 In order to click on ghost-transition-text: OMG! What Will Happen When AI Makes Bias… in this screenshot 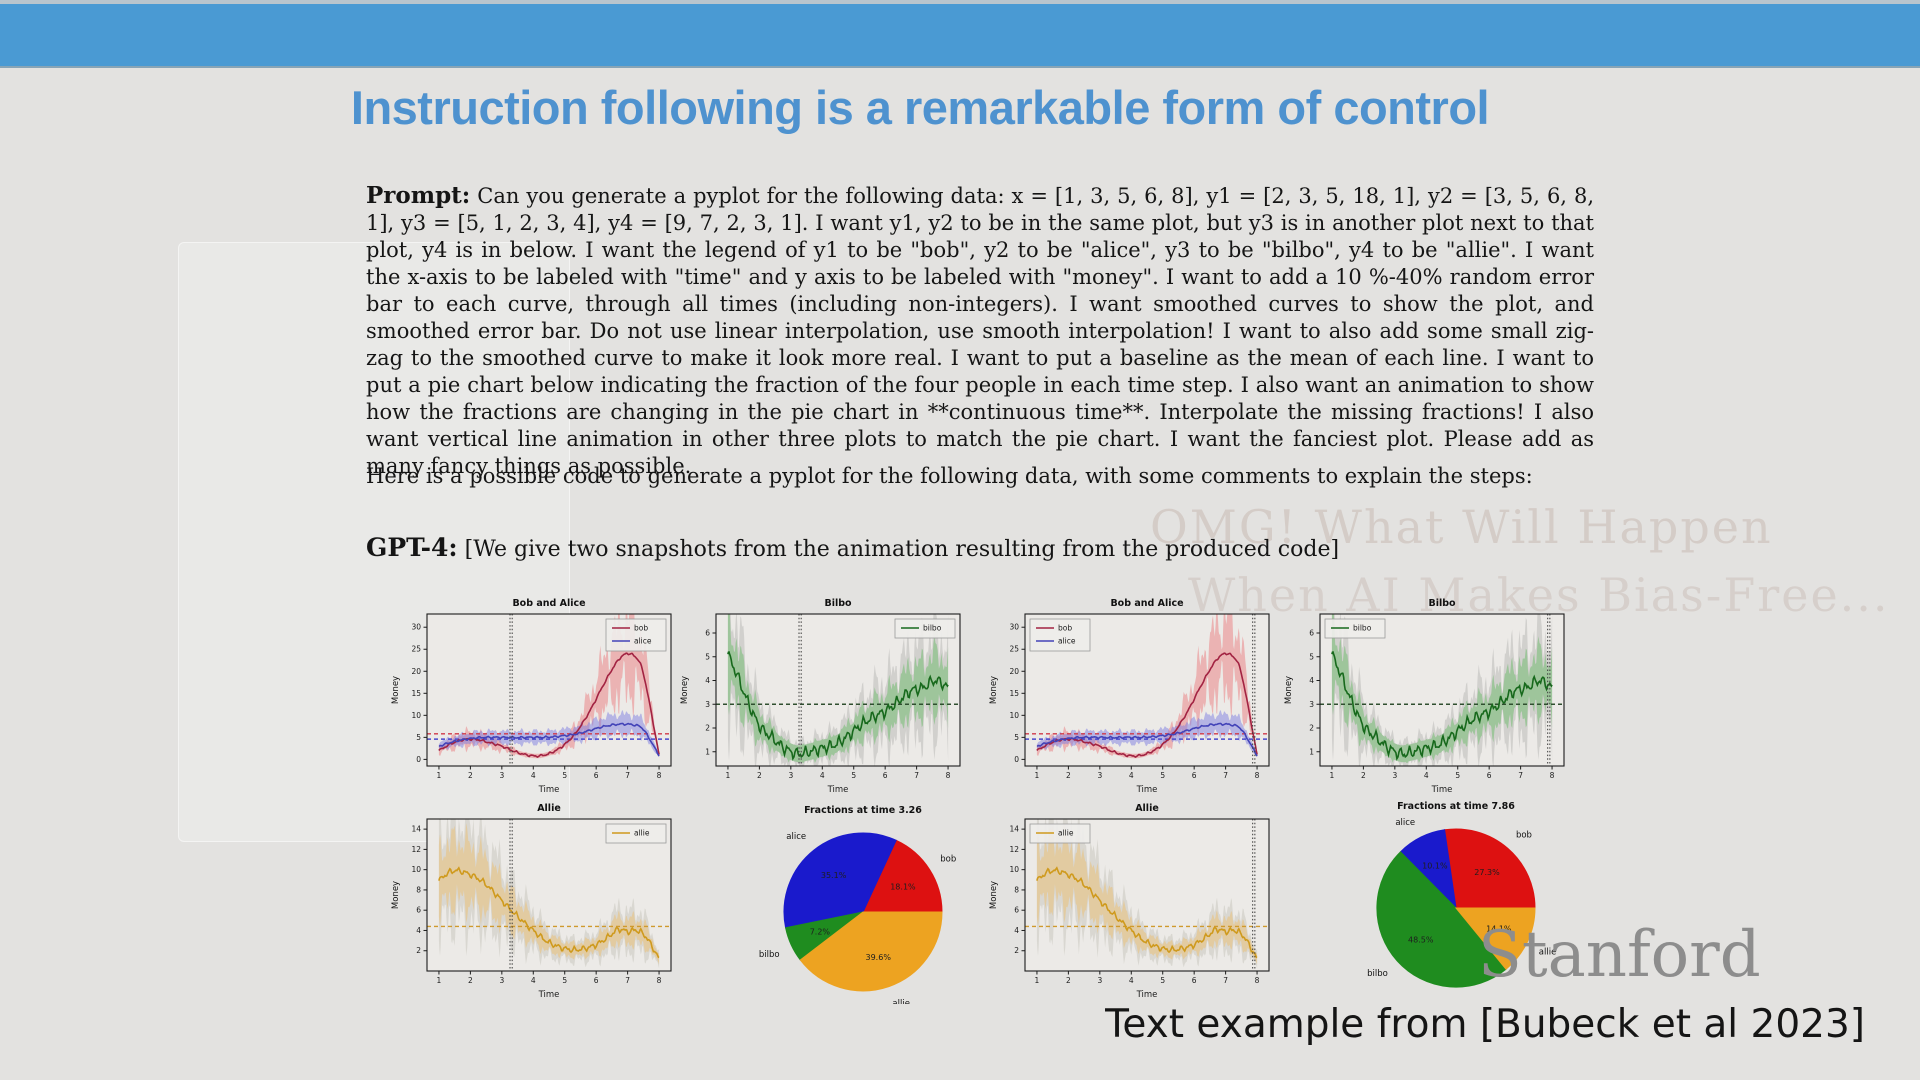, I will do `click(1520, 561)`.